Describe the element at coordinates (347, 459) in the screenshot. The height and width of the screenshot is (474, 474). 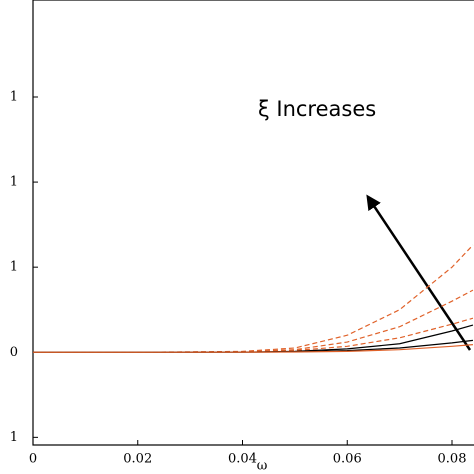
I see `x-tick-label: 0.06` at that location.